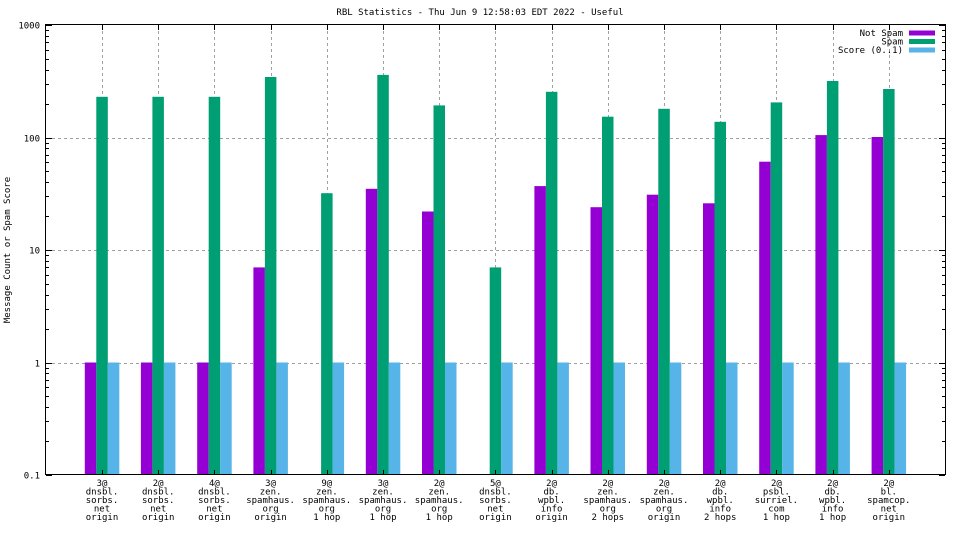  I want to click on x-tick-label-line: bl., so click(889, 493).